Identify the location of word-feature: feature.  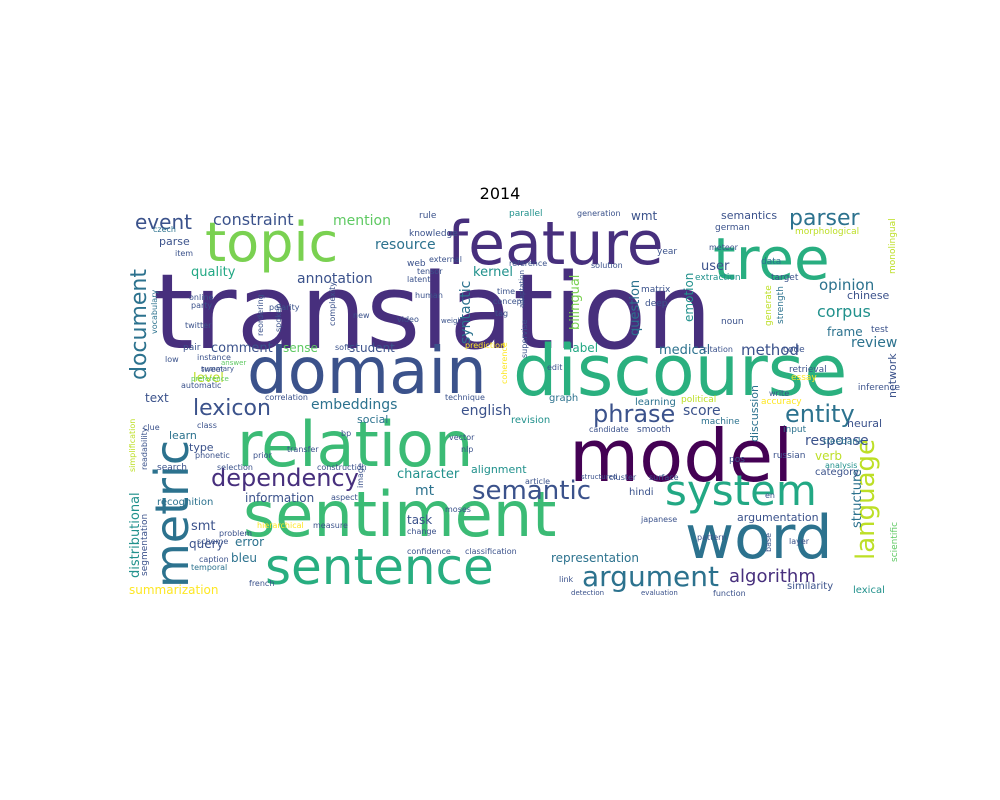
(555, 244).